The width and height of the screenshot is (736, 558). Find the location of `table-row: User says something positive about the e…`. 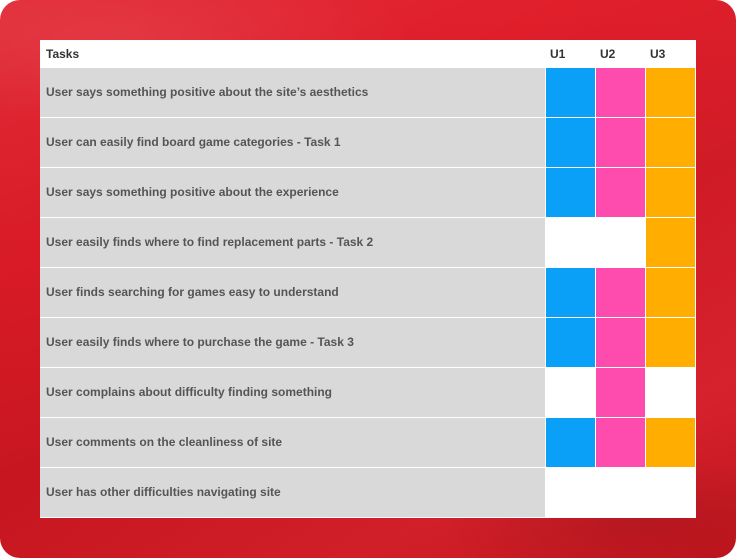

table-row: User says something positive about the e… is located at coordinates (368, 193).